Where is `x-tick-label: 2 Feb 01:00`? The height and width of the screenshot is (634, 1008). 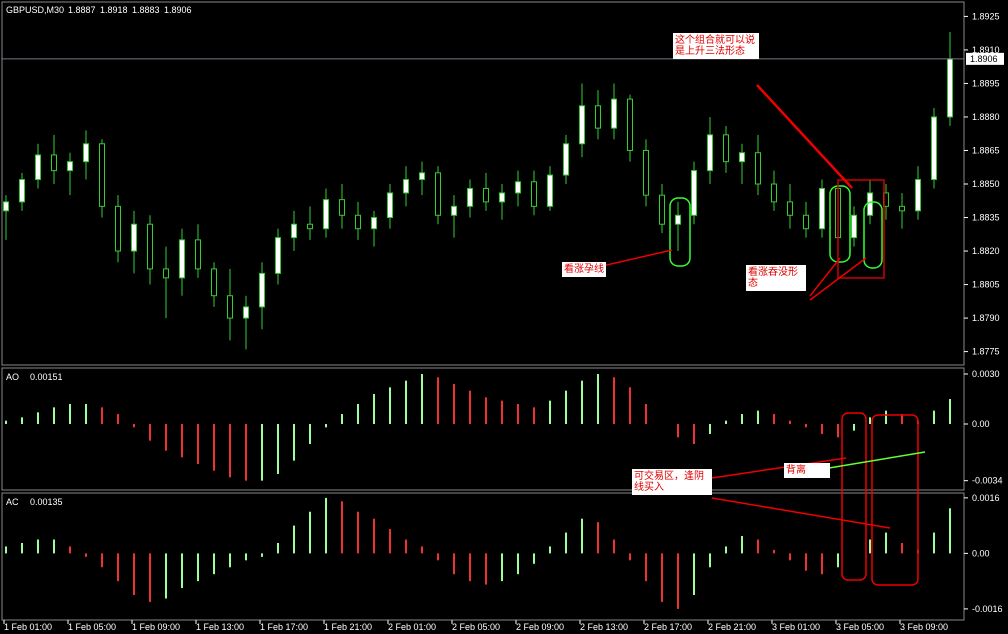
x-tick-label: 2 Feb 01:00 is located at coordinates (412, 627).